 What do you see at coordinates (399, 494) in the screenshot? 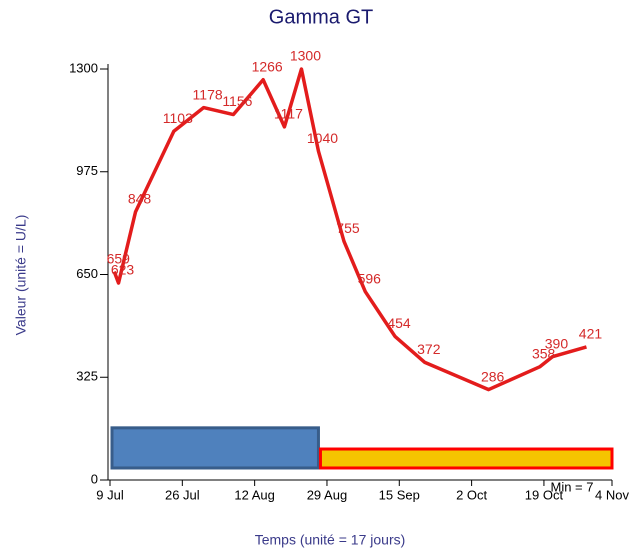
I see `x-tick-label: 15 Sep` at bounding box center [399, 494].